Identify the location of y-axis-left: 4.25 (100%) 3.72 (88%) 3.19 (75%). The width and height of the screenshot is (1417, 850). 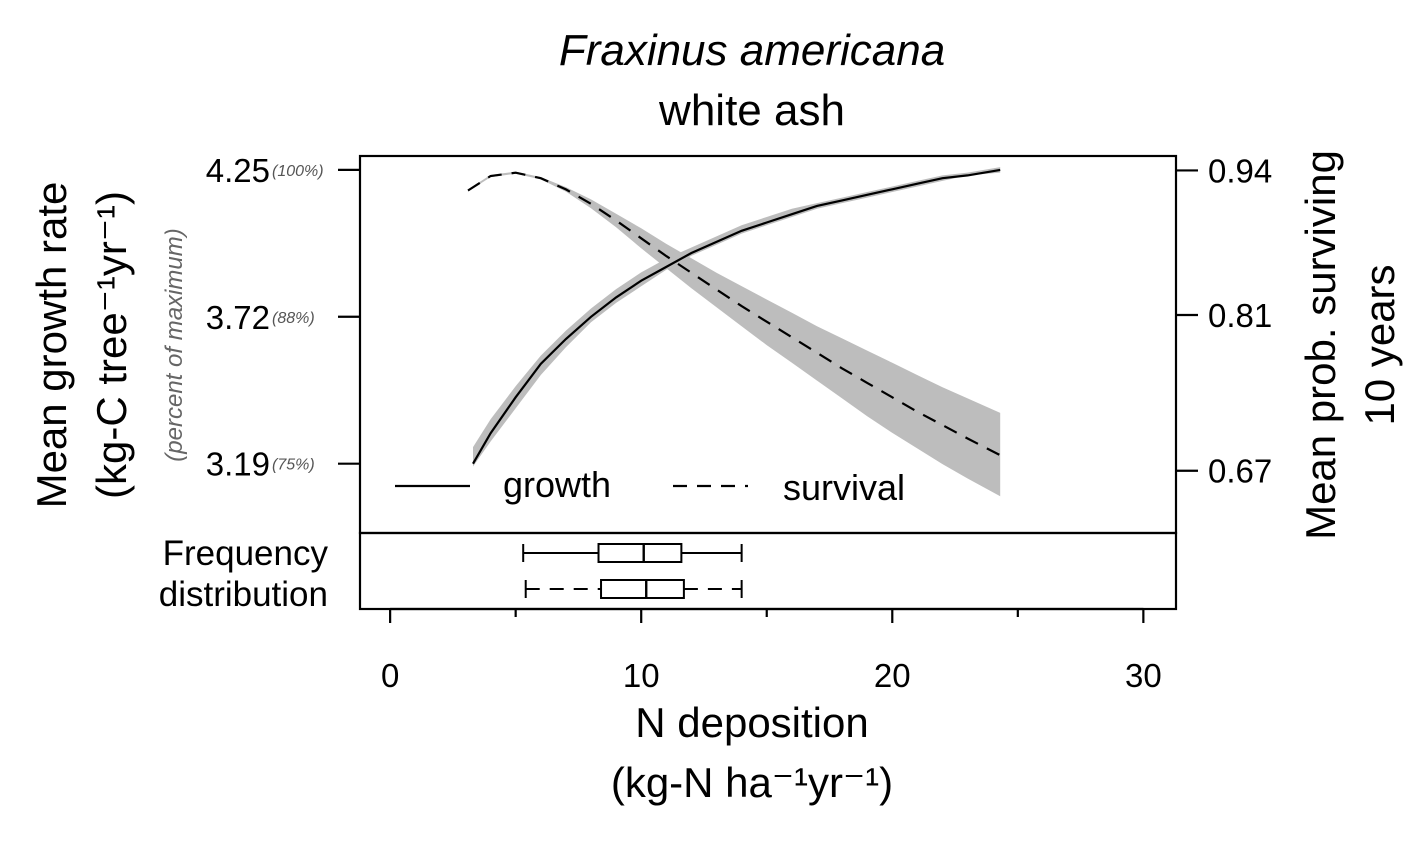
(283, 317).